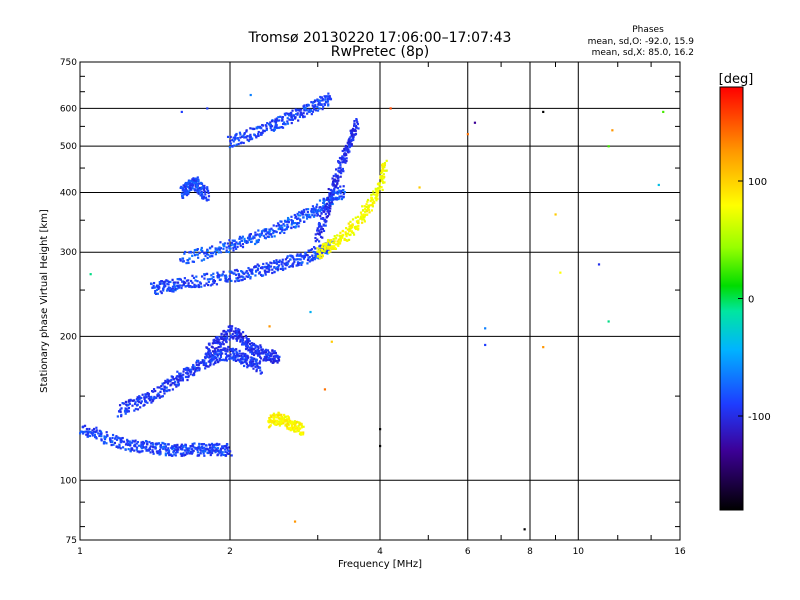  Describe the element at coordinates (380, 564) in the screenshot. I see `x-axis-label: Frequency [MHz]` at that location.